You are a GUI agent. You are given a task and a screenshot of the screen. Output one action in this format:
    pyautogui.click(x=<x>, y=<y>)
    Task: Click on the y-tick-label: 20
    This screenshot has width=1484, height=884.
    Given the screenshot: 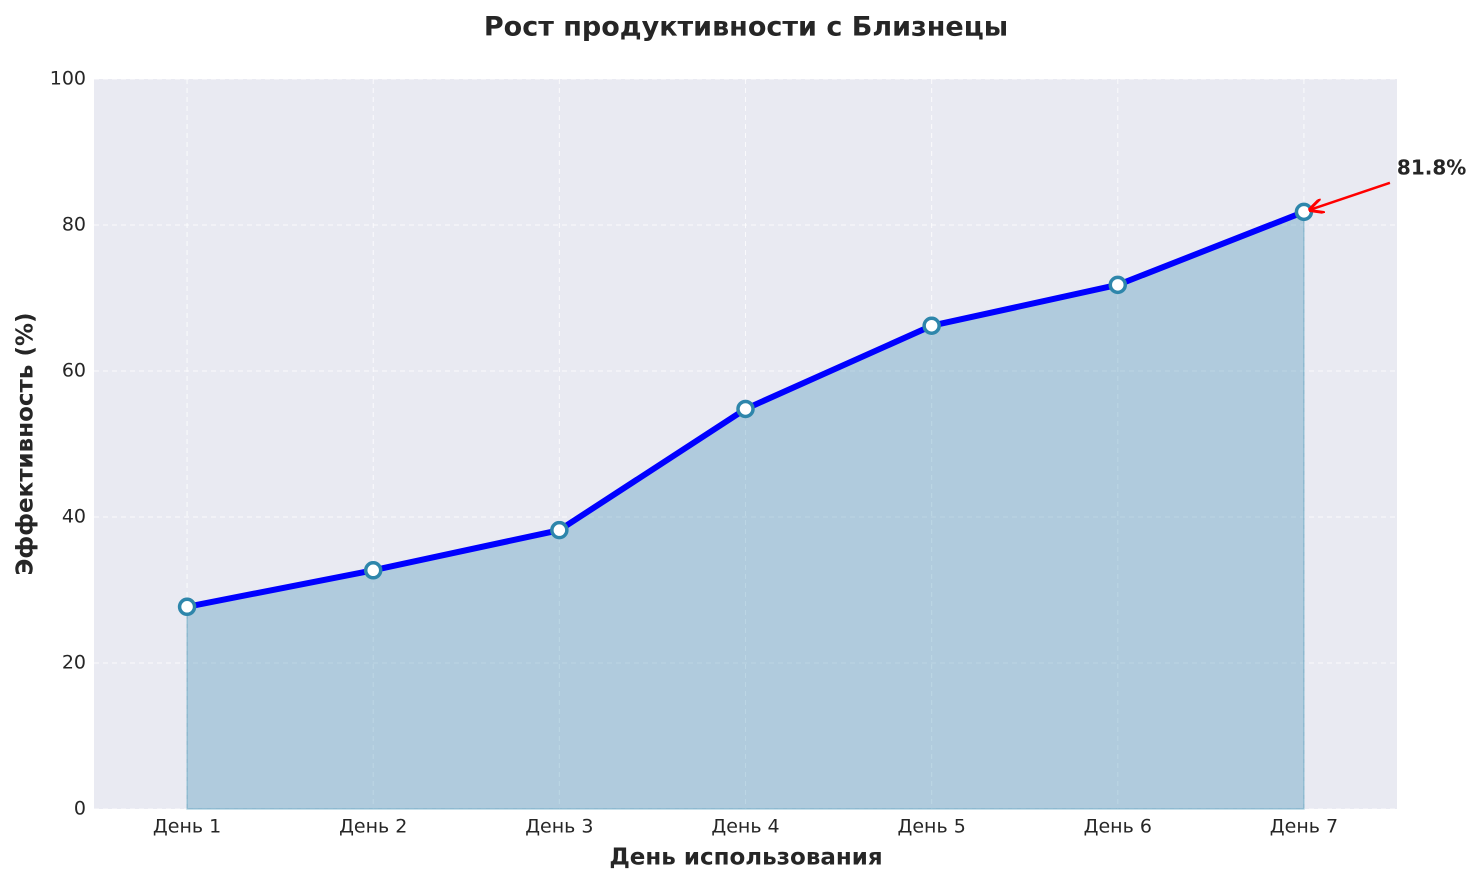 What is the action you would take?
    pyautogui.click(x=74, y=663)
    